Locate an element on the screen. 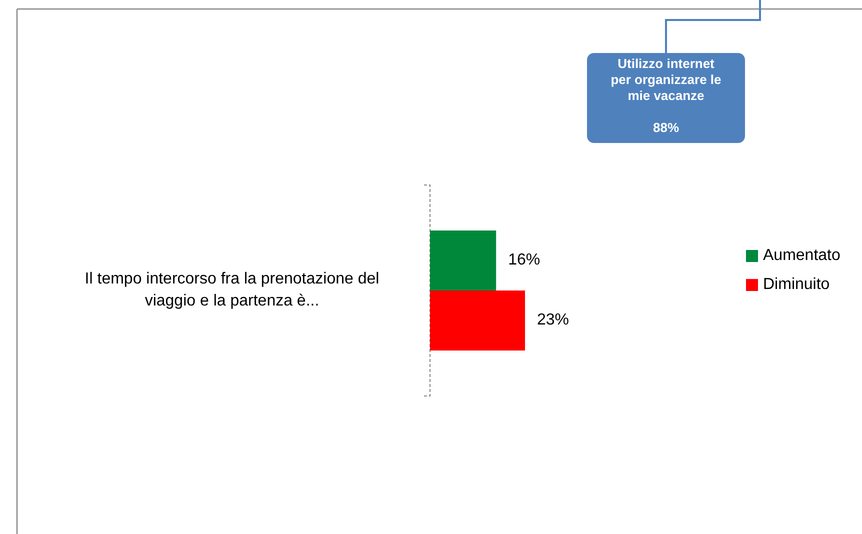 This screenshot has height=534, width=862. text: 88% is located at coordinates (666, 127).